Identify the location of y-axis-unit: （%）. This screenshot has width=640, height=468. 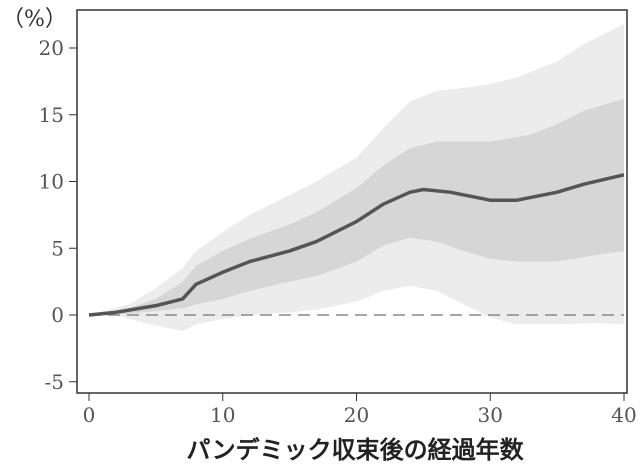
(34, 19).